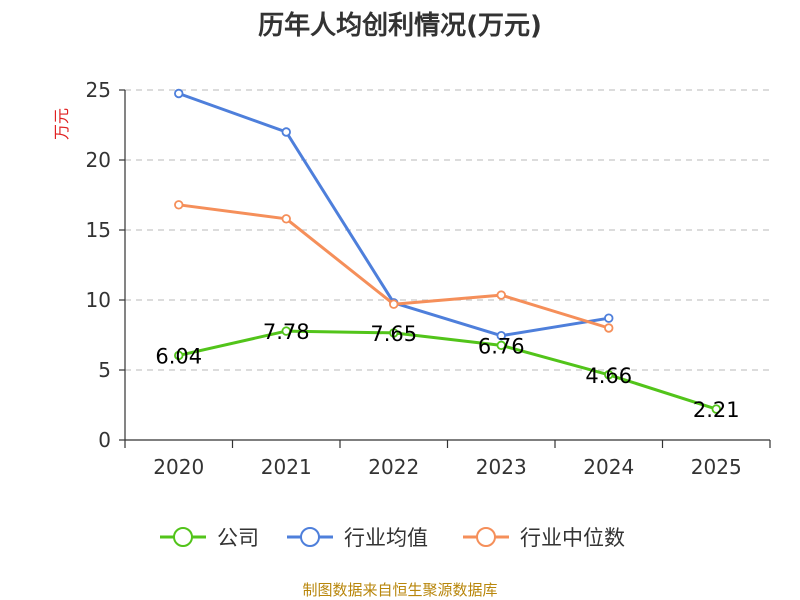 Image resolution: width=800 pixels, height=600 pixels. What do you see at coordinates (238, 538) in the screenshot?
I see `legend-label: 公司` at bounding box center [238, 538].